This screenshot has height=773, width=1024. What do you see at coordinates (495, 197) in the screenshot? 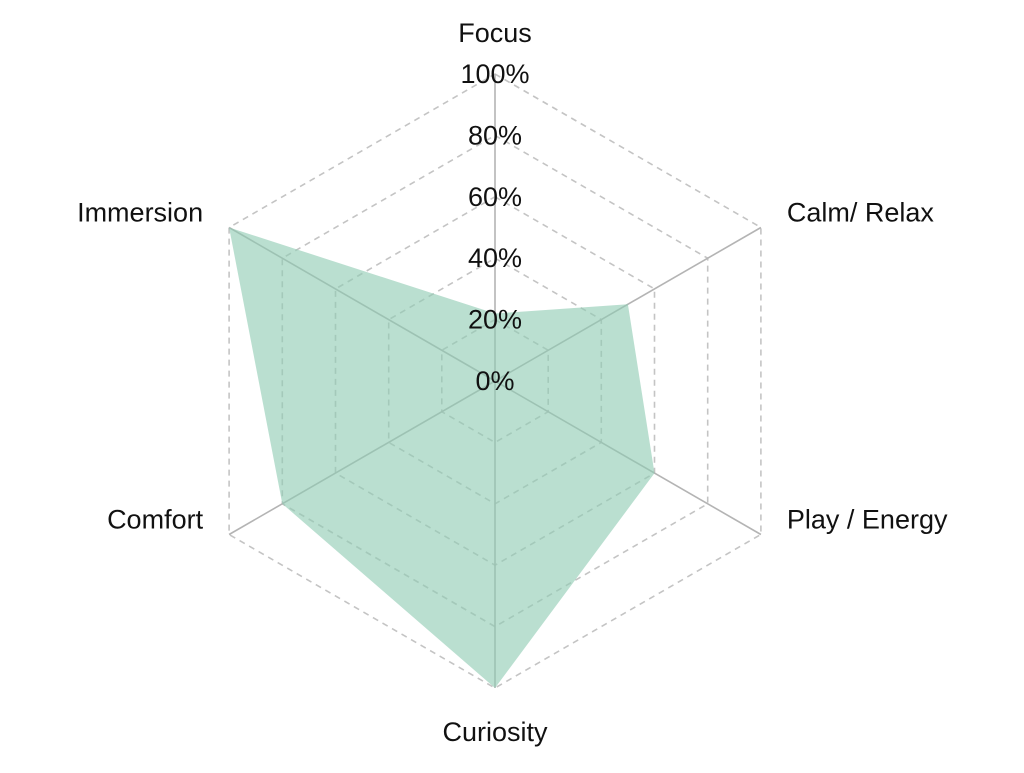
I see `radial-tick-label: 60%` at bounding box center [495, 197].